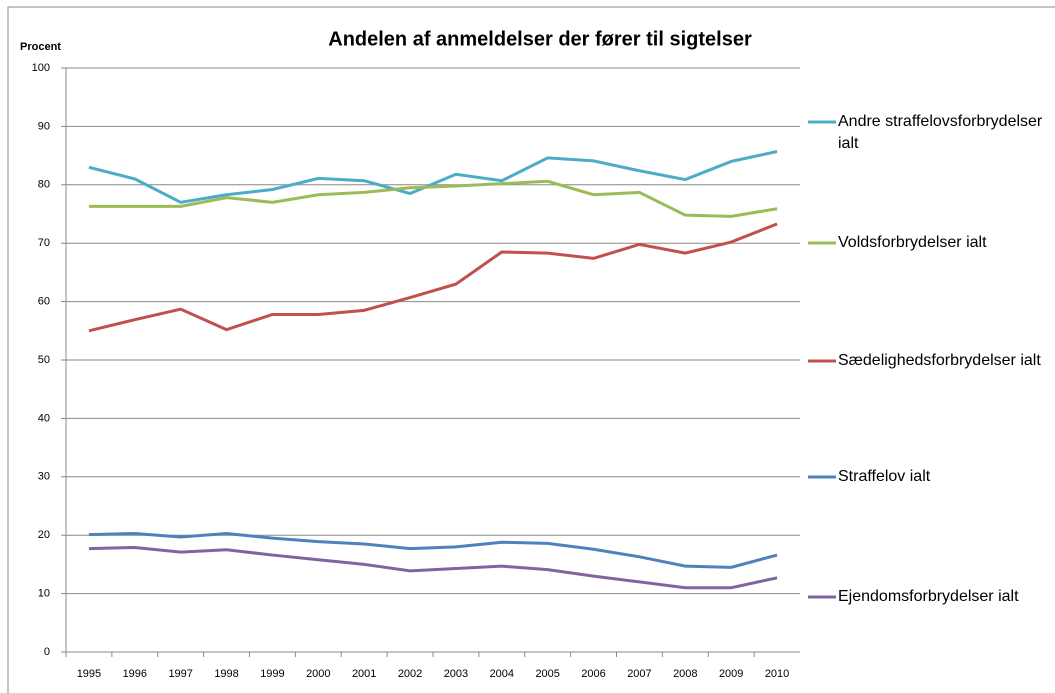 This screenshot has width=1055, height=693. Describe the element at coordinates (884, 476) in the screenshot. I see `legend-label: Straffelov ialt` at that location.